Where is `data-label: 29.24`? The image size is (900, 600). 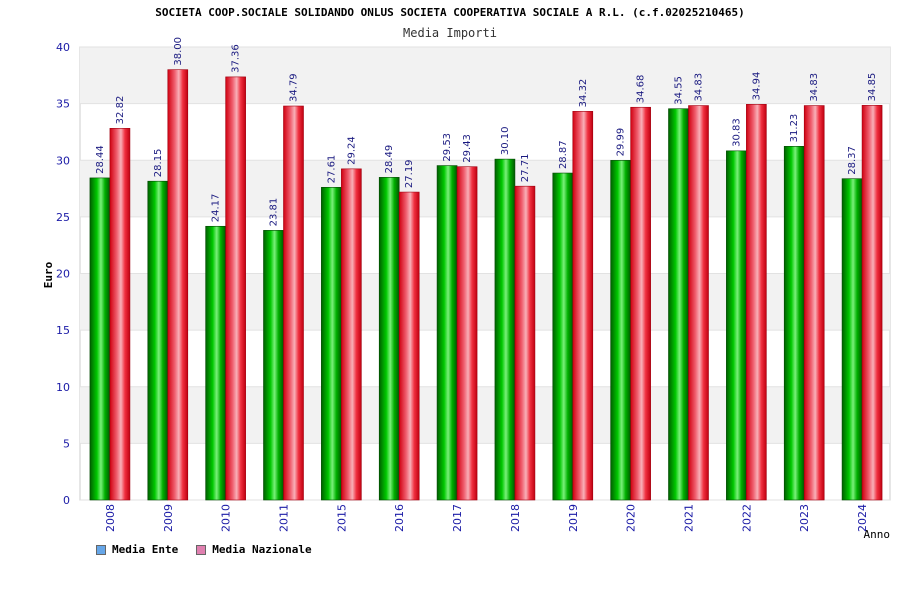 data-label: 29.24 is located at coordinates (351, 150).